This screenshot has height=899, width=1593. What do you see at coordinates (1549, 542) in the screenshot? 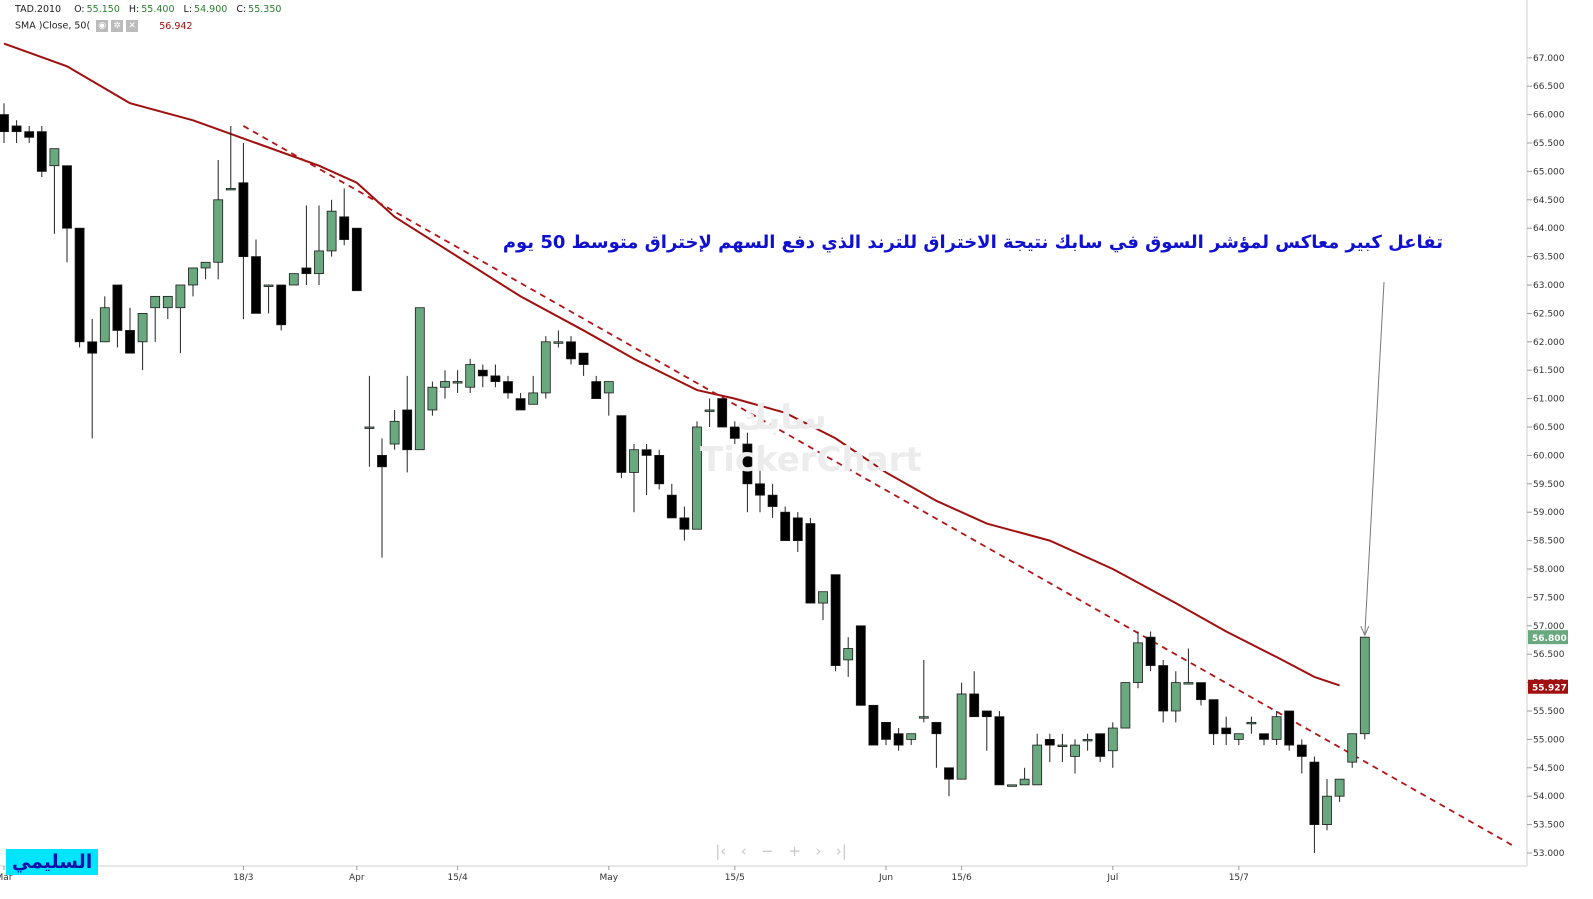
I see `y-tick-label: 58.500` at bounding box center [1549, 542].